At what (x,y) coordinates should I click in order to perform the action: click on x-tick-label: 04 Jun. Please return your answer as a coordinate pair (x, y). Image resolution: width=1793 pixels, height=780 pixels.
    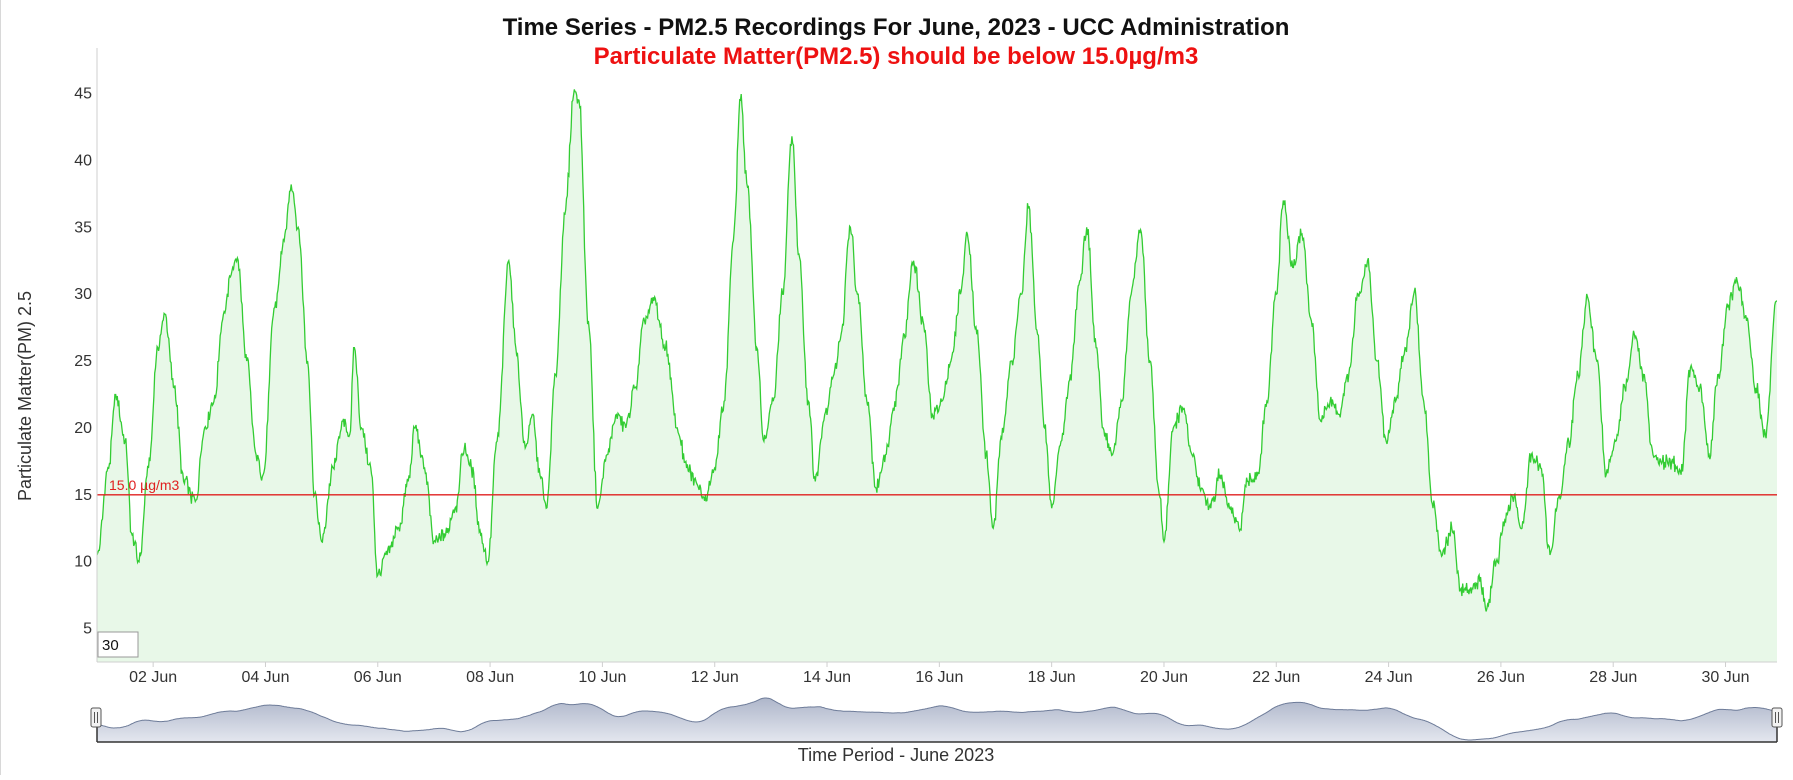
    Looking at the image, I should click on (265, 677).